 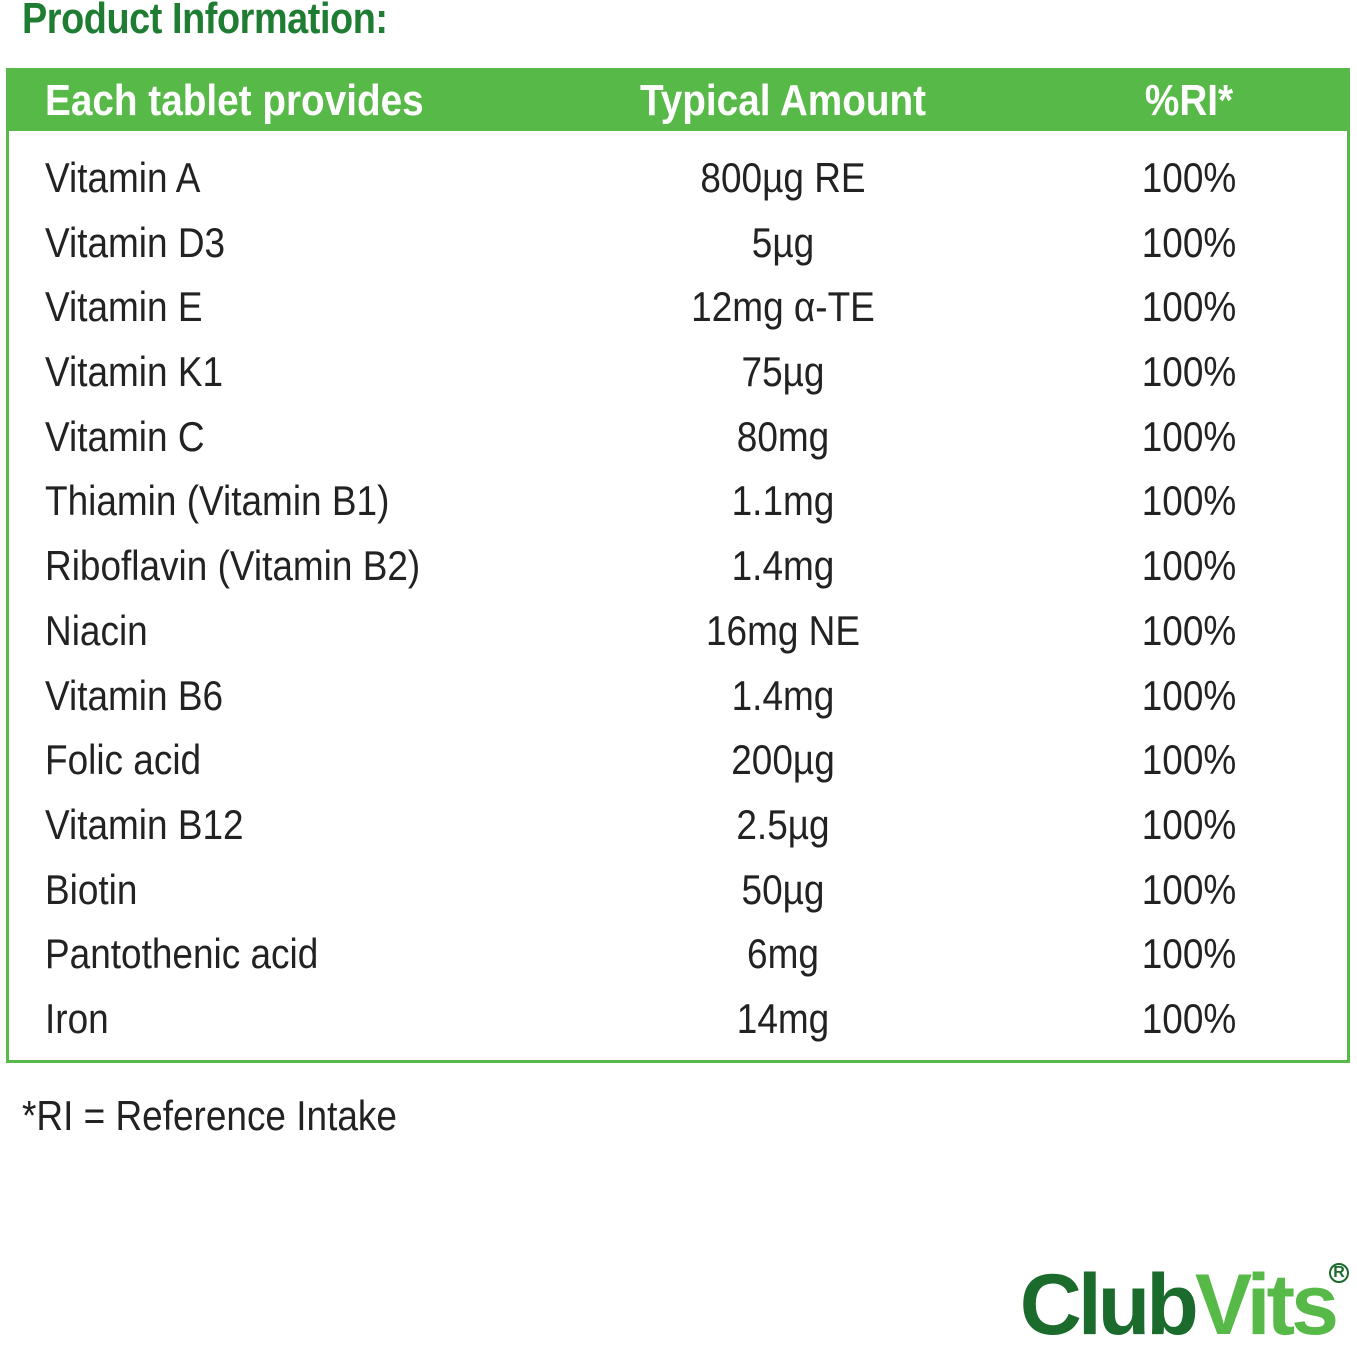 I want to click on nutrient-cell: Niacin, so click(x=96, y=630).